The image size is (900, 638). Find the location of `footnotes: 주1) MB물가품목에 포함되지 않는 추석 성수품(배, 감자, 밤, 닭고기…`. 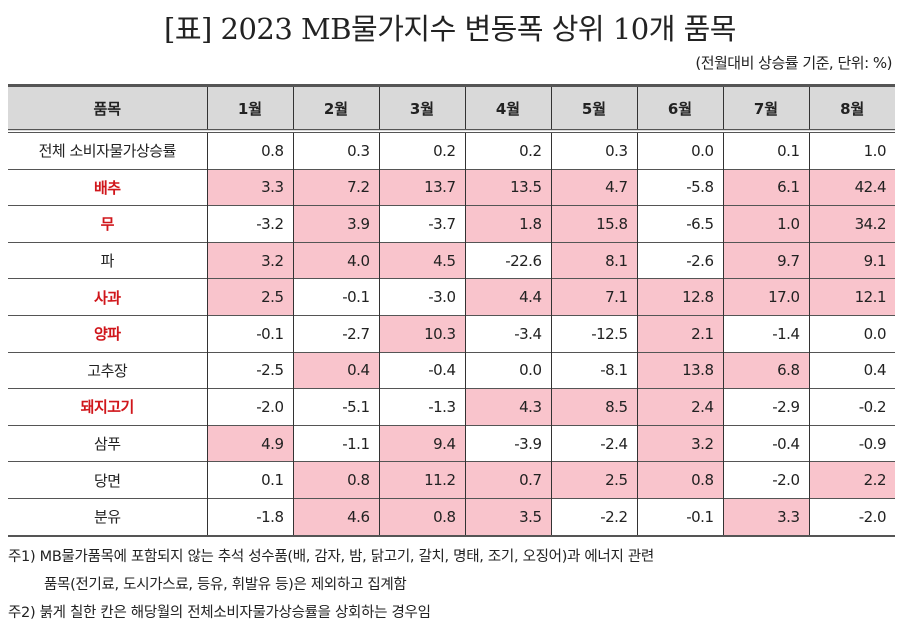

footnotes: 주1) MB물가품목에 포함되지 않는 추석 성수품(배, 감자, 밤, 닭고기… is located at coordinates (331, 585).